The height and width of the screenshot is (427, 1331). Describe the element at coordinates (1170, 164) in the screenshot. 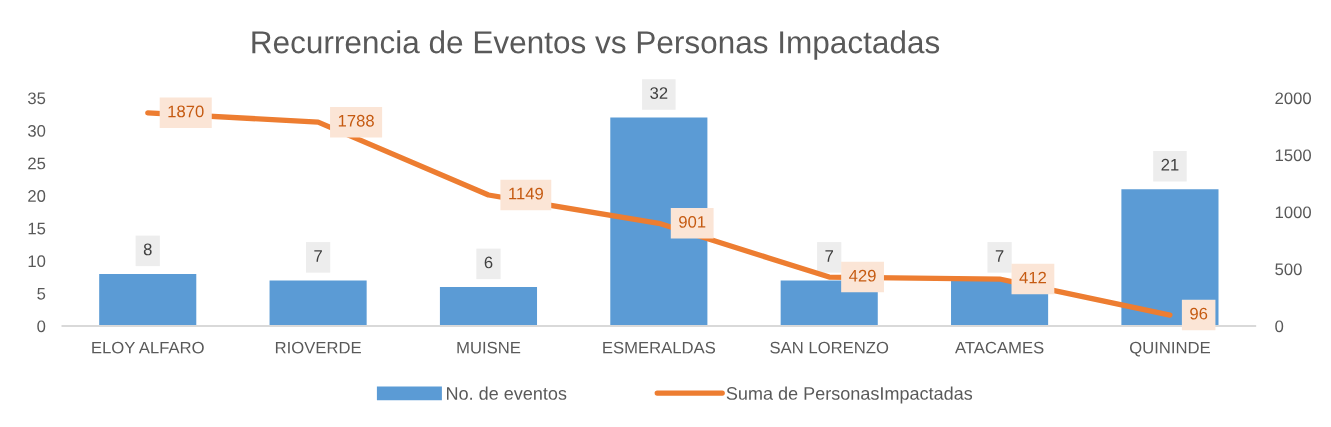

I see `data-label: 21` at that location.